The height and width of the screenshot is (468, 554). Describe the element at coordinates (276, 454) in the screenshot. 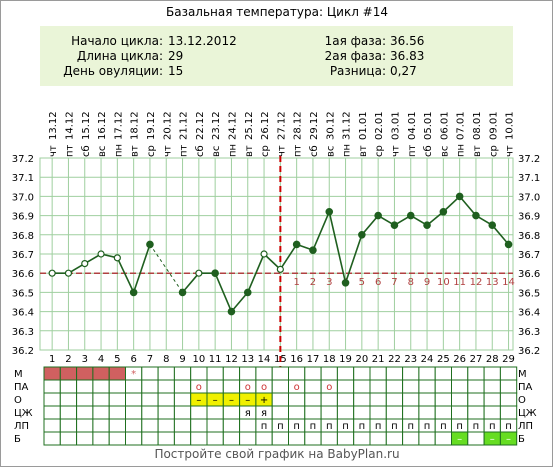

I see `footer-link: Постройте свой график на BabyPlan.ru` at that location.